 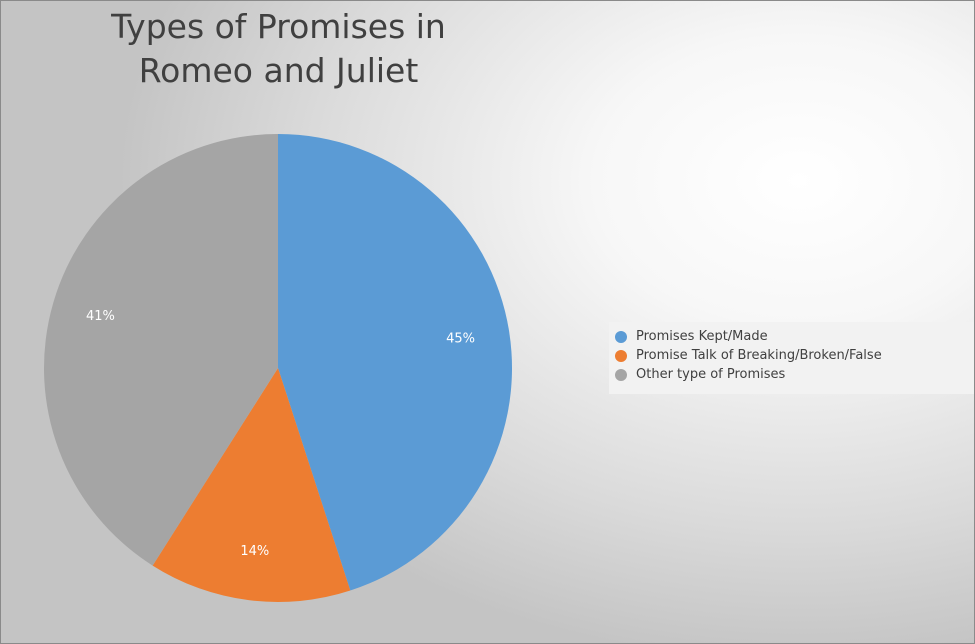 I want to click on legend-item-kept-made: Promises Kept/Made, so click(x=794, y=336).